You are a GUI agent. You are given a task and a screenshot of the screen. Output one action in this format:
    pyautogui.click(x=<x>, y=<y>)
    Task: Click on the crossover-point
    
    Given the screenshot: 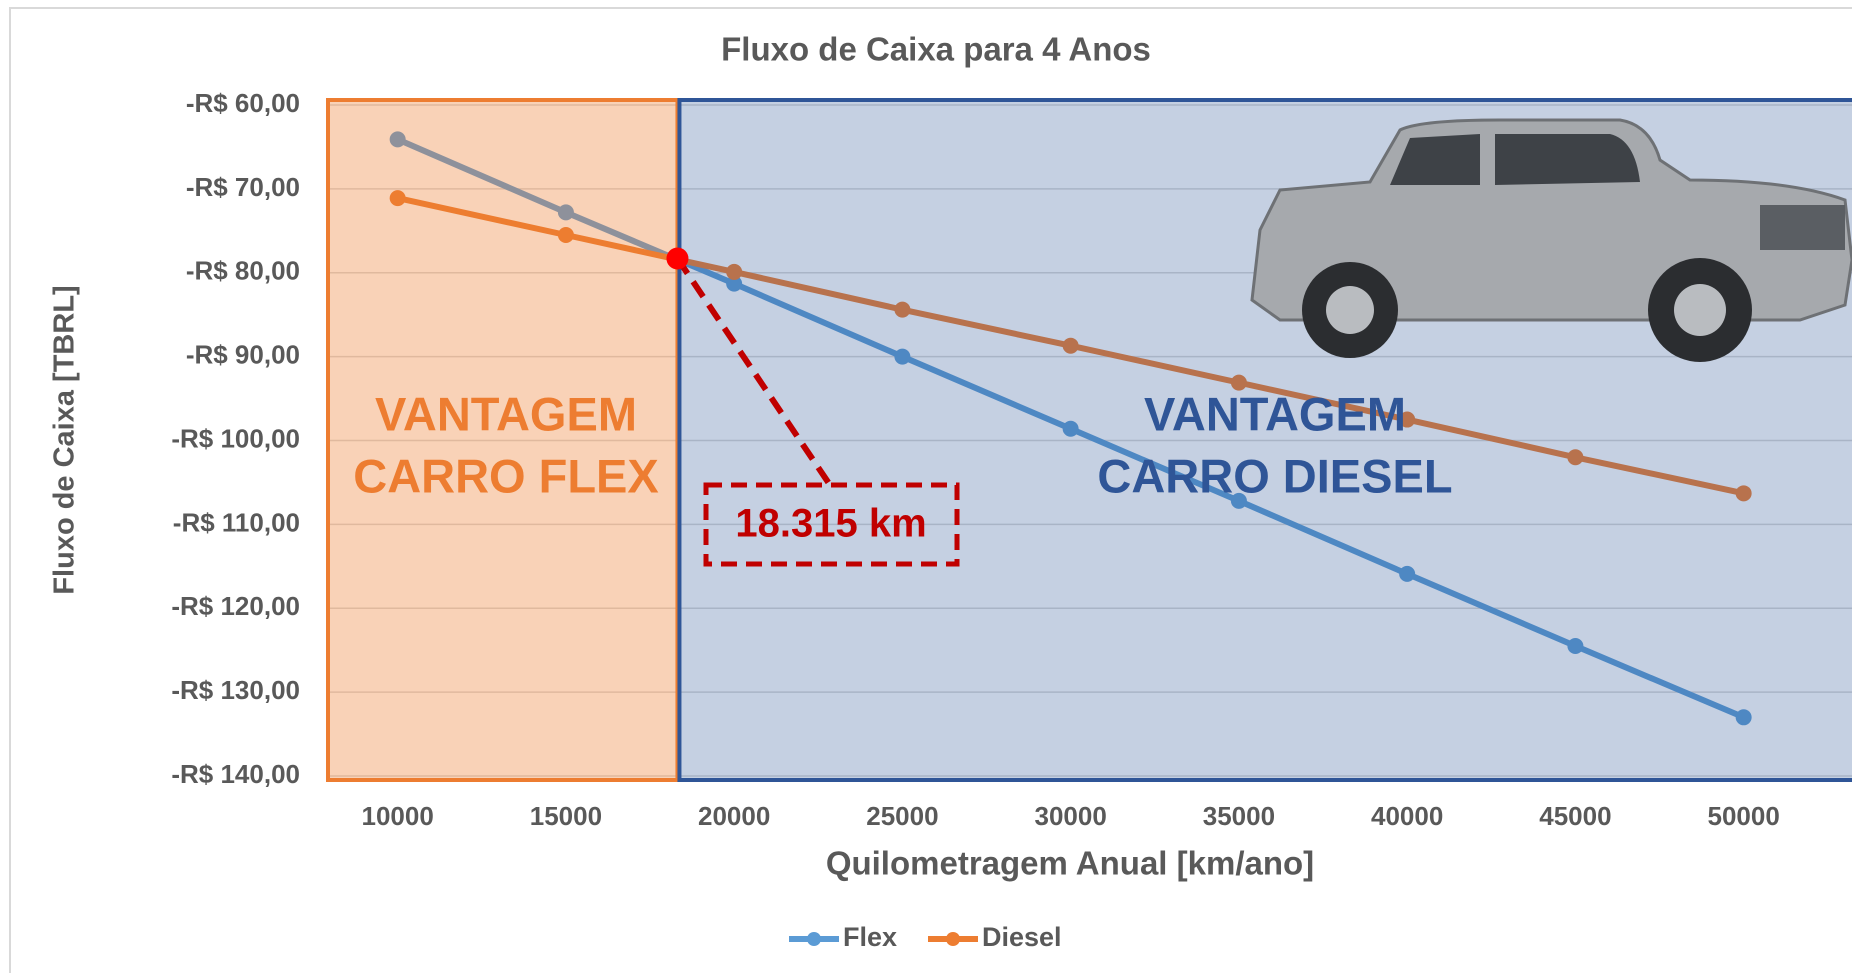 What is the action you would take?
    pyautogui.click(x=677, y=258)
    